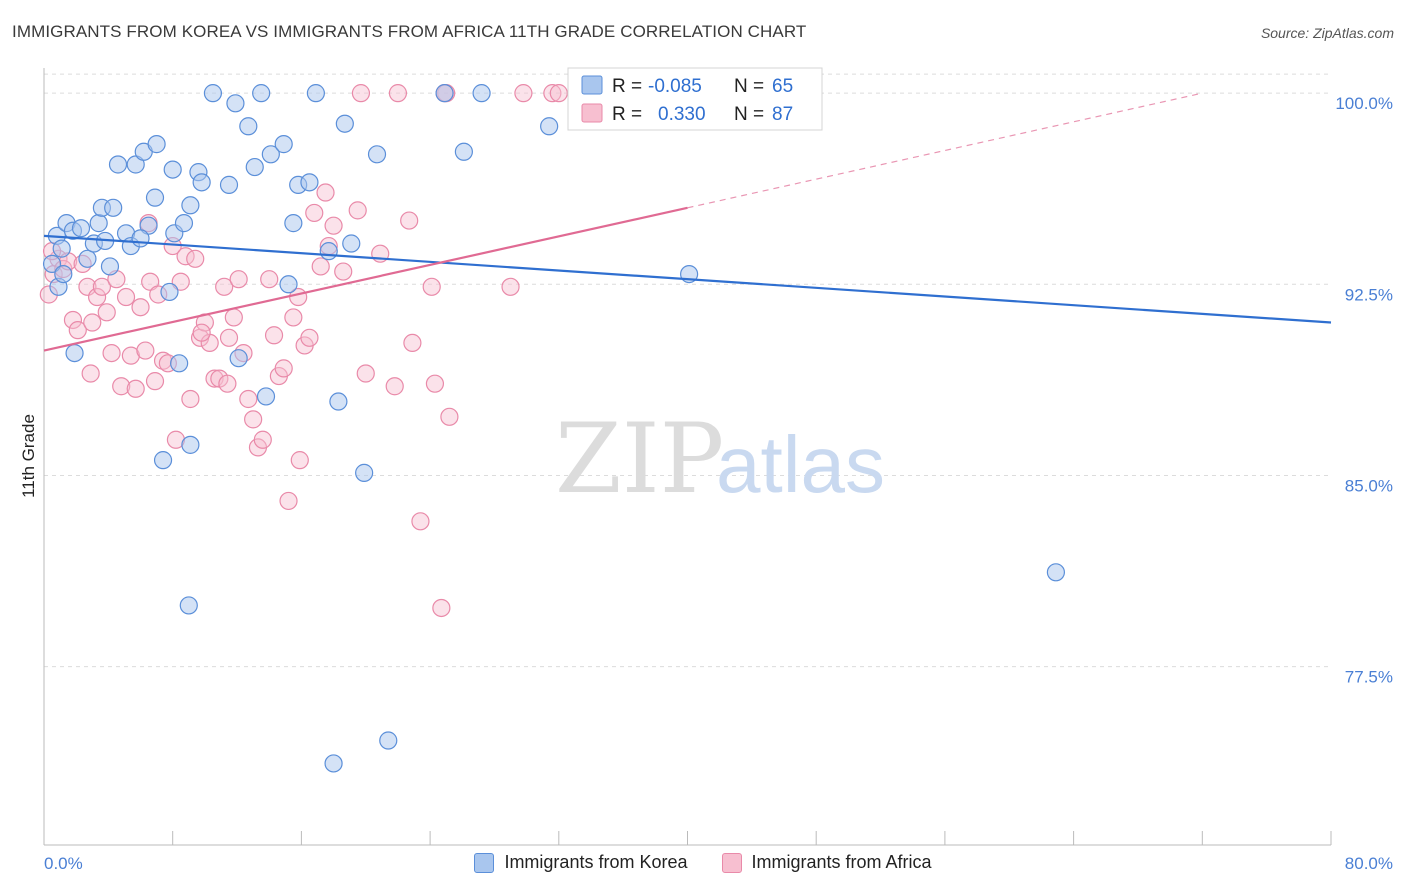  What do you see at coordinates (682, 114) in the screenshot?
I see `legend-r-value-africa: 0.330` at bounding box center [682, 114].